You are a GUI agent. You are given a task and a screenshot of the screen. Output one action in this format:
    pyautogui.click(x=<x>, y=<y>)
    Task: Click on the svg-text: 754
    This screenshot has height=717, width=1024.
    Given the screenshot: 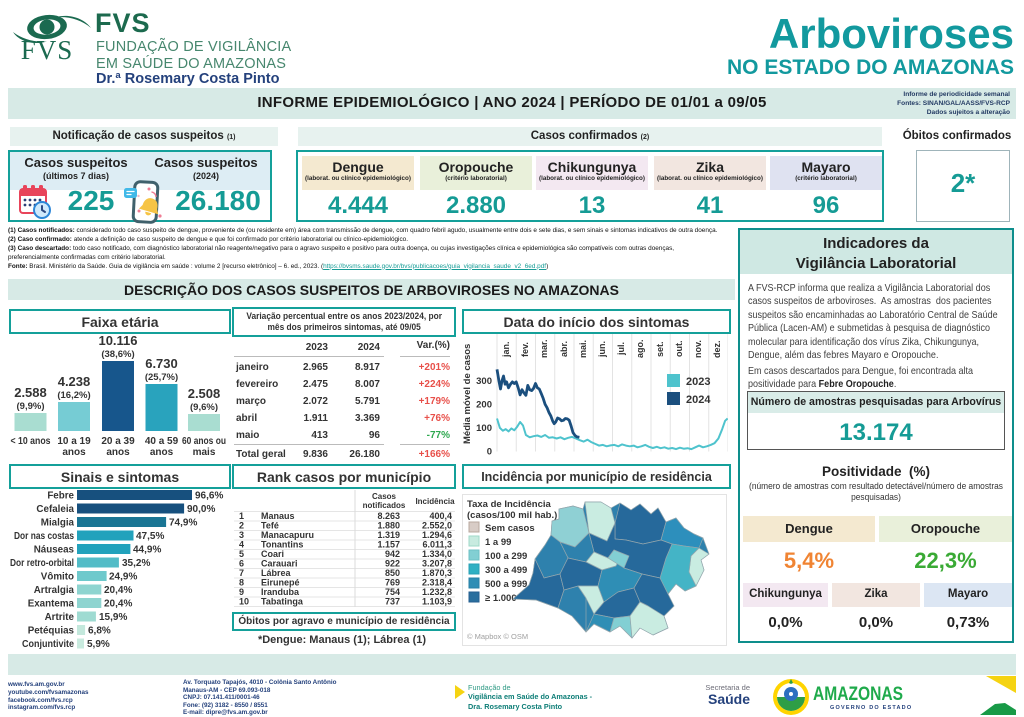 What is the action you would take?
    pyautogui.click(x=392, y=592)
    